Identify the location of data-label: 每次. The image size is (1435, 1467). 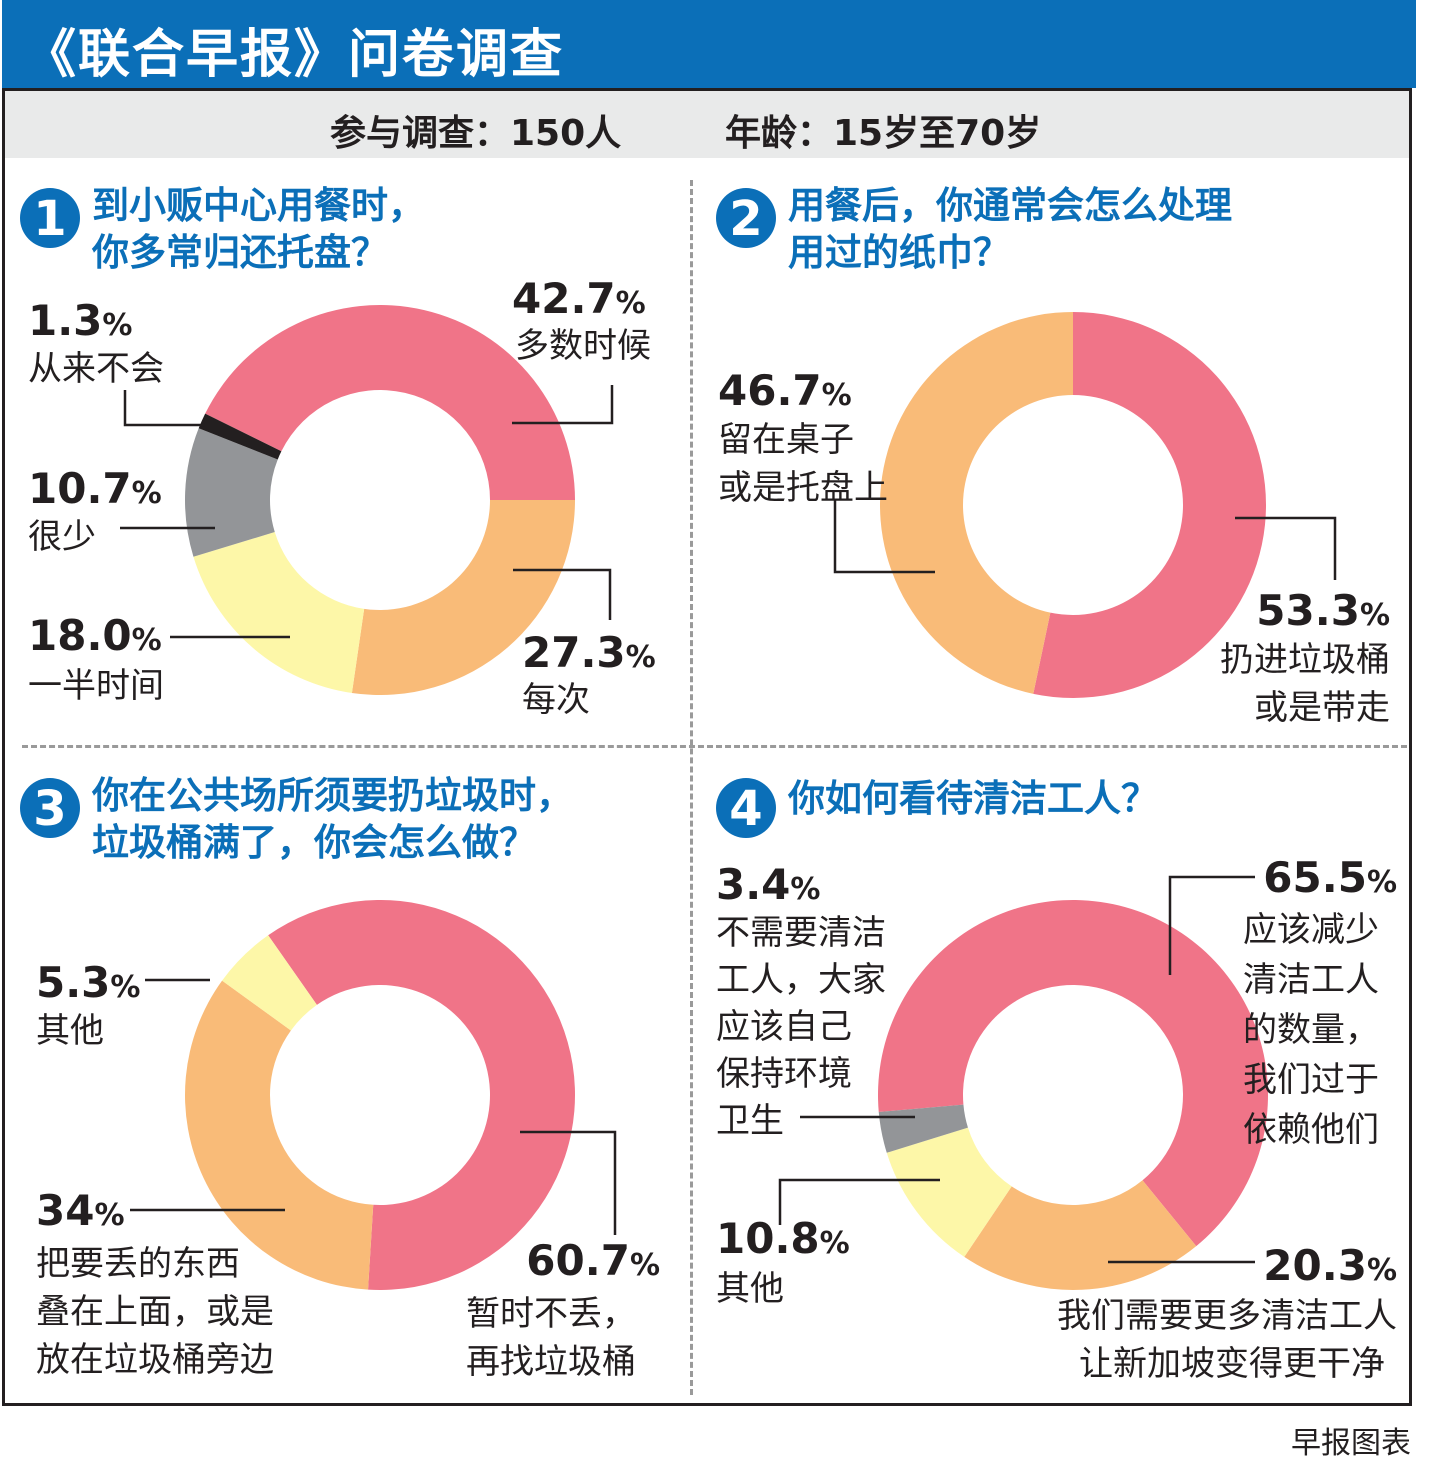
(556, 700).